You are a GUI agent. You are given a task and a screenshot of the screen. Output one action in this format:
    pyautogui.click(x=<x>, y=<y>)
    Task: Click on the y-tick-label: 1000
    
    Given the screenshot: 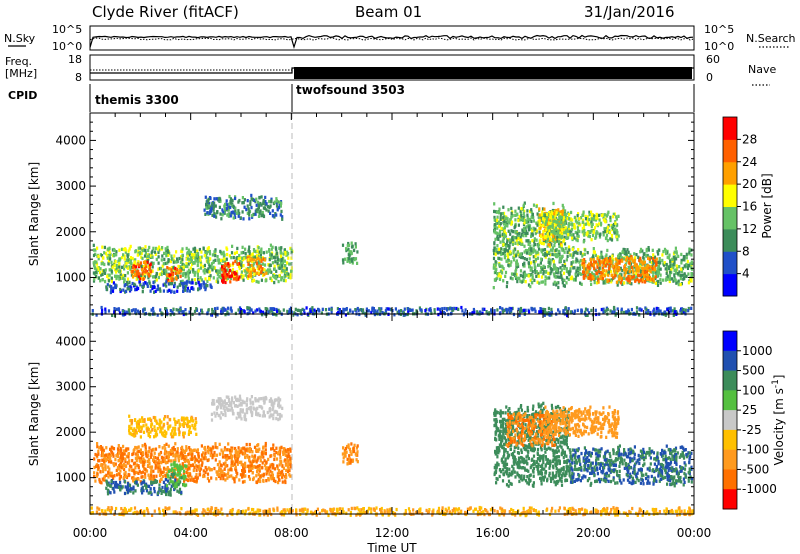 What is the action you would take?
    pyautogui.click(x=70, y=277)
    